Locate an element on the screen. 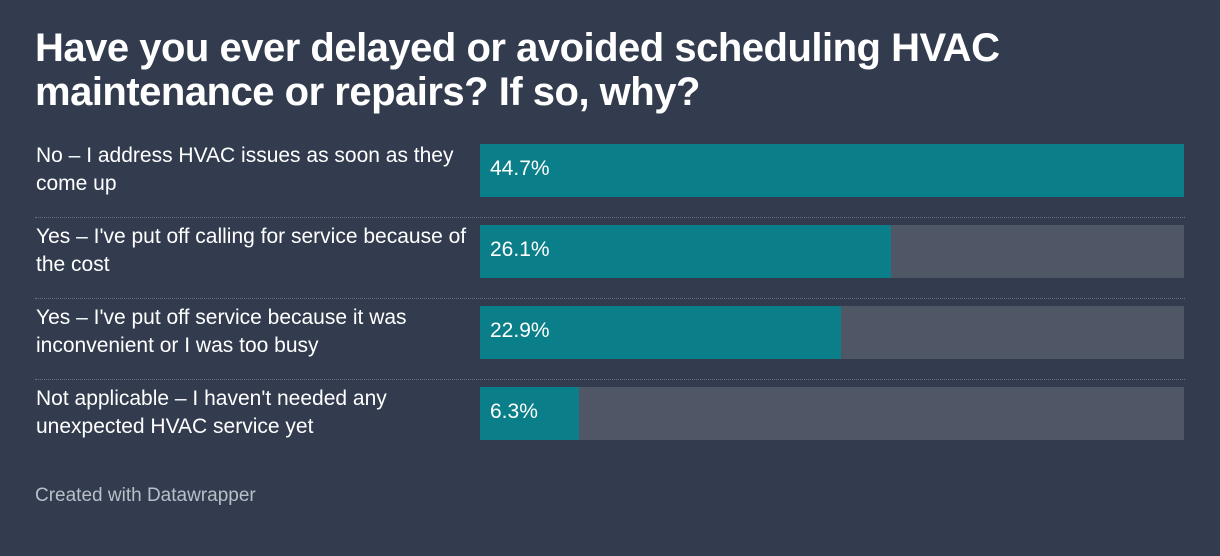 The height and width of the screenshot is (556, 1220). bar-value-label: 44.7% is located at coordinates (520, 168).